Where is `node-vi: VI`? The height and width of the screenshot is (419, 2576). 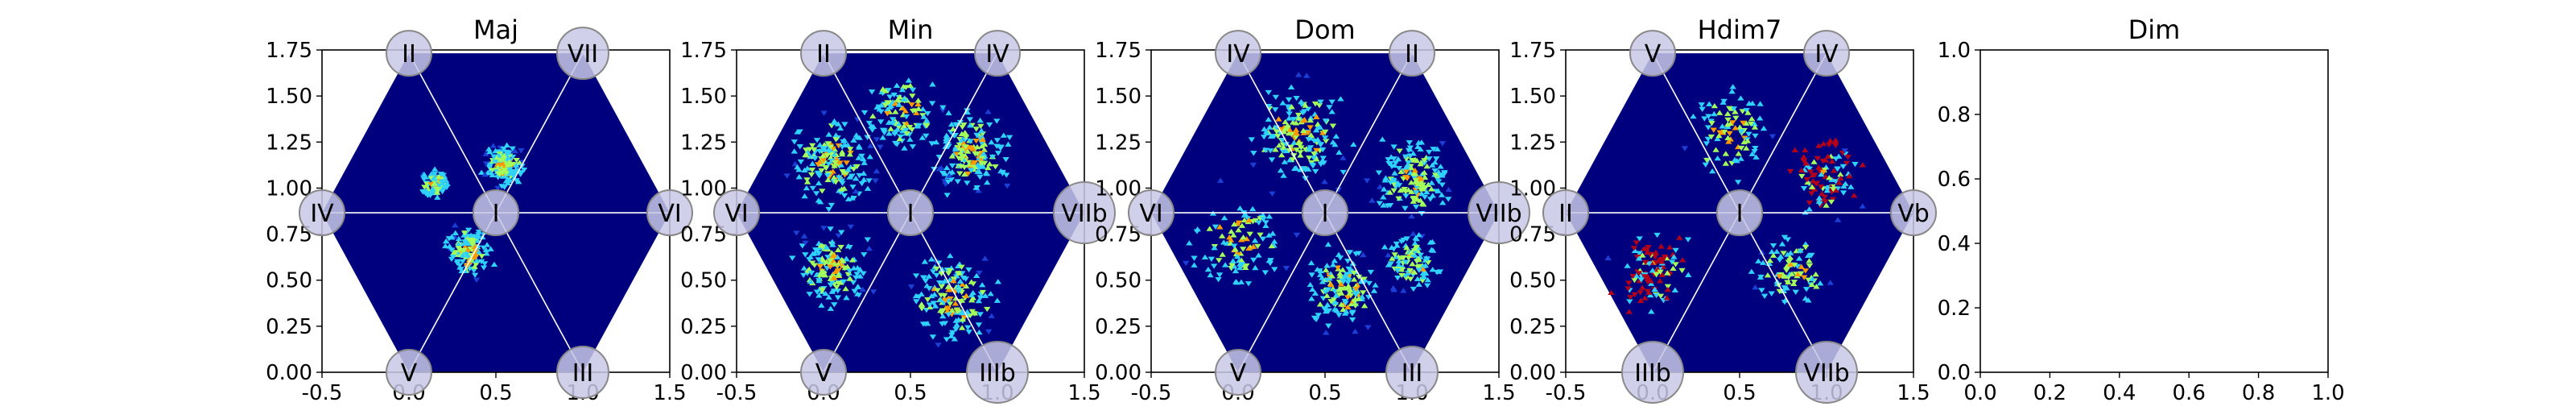
node-vi: VI is located at coordinates (1151, 213).